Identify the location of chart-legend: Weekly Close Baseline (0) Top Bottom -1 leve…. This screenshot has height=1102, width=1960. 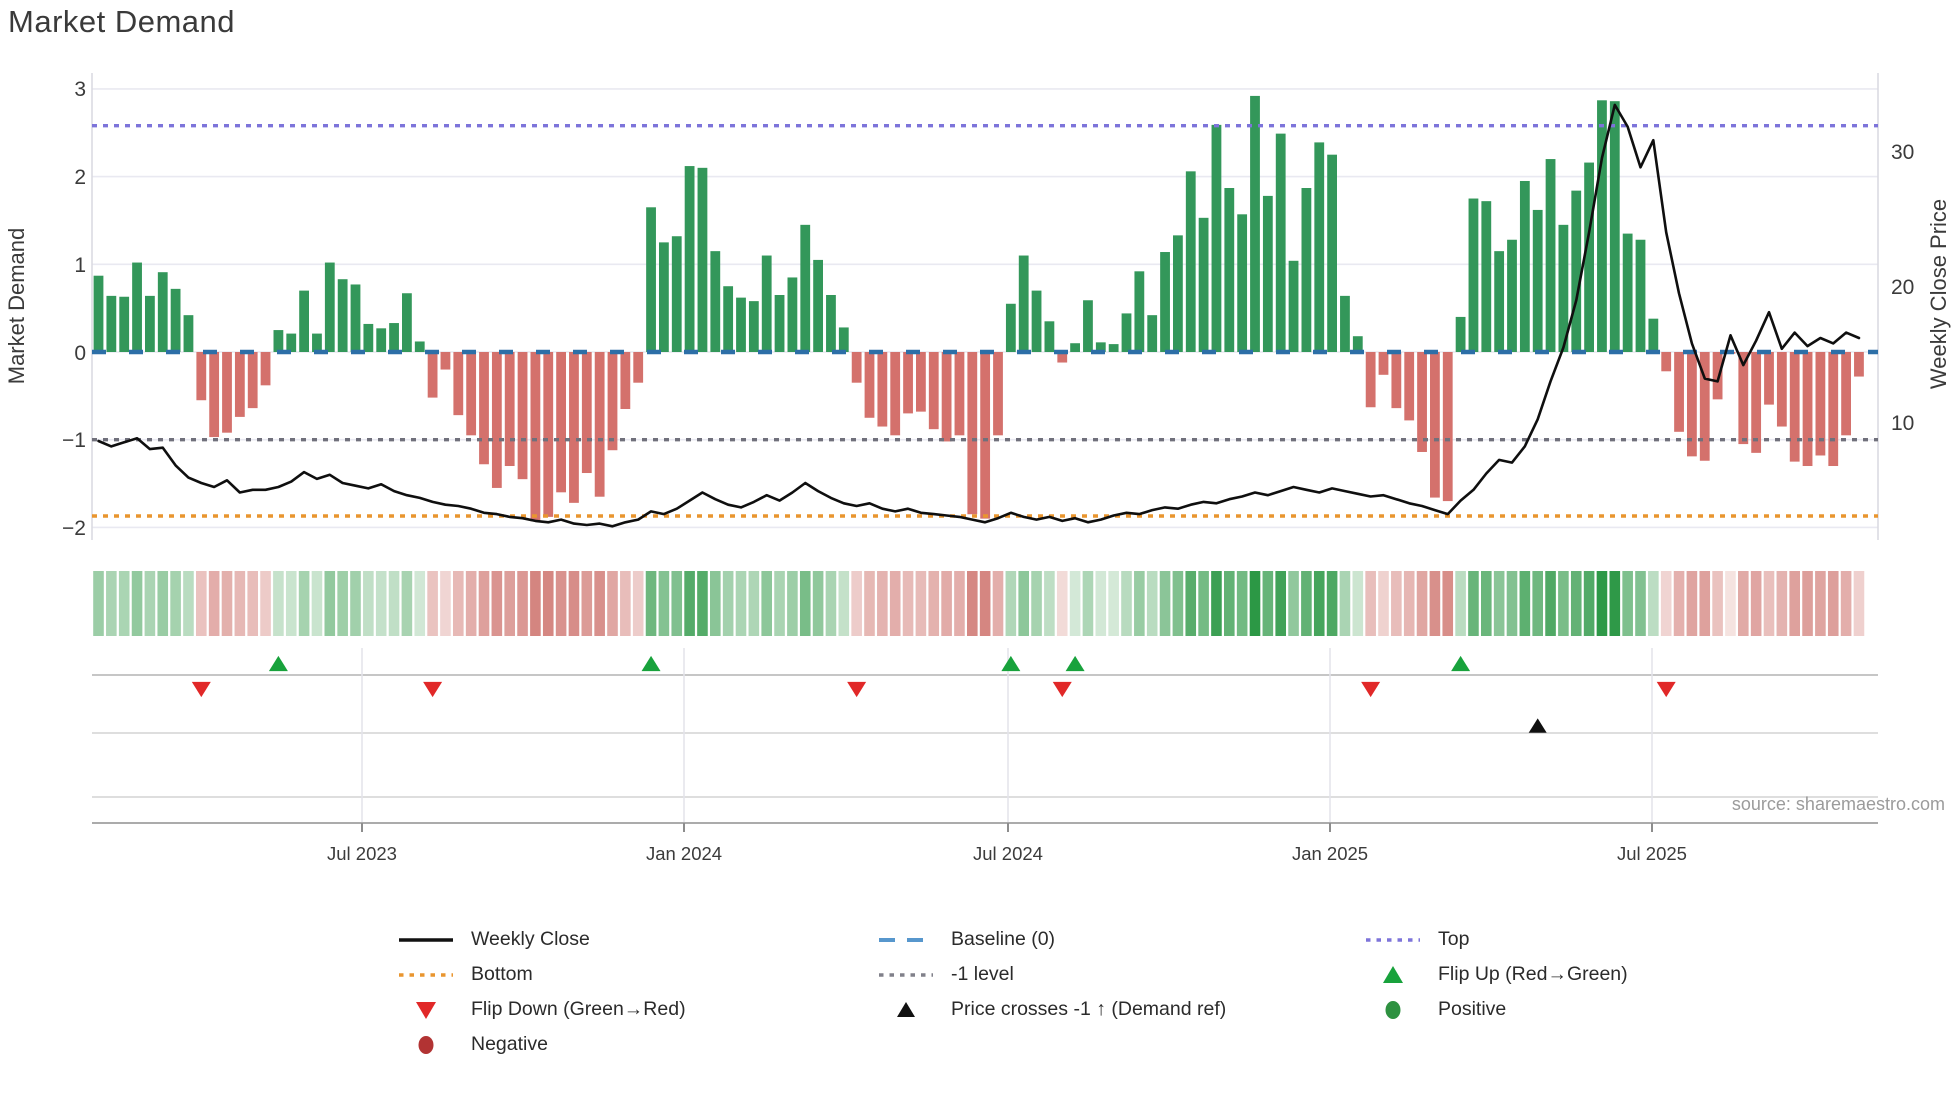
(1130, 992).